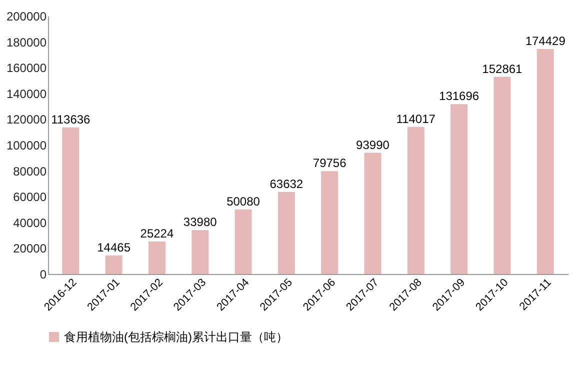 This screenshot has width=587, height=367. Describe the element at coordinates (243, 201) in the screenshot. I see `data-label: 50080` at that location.